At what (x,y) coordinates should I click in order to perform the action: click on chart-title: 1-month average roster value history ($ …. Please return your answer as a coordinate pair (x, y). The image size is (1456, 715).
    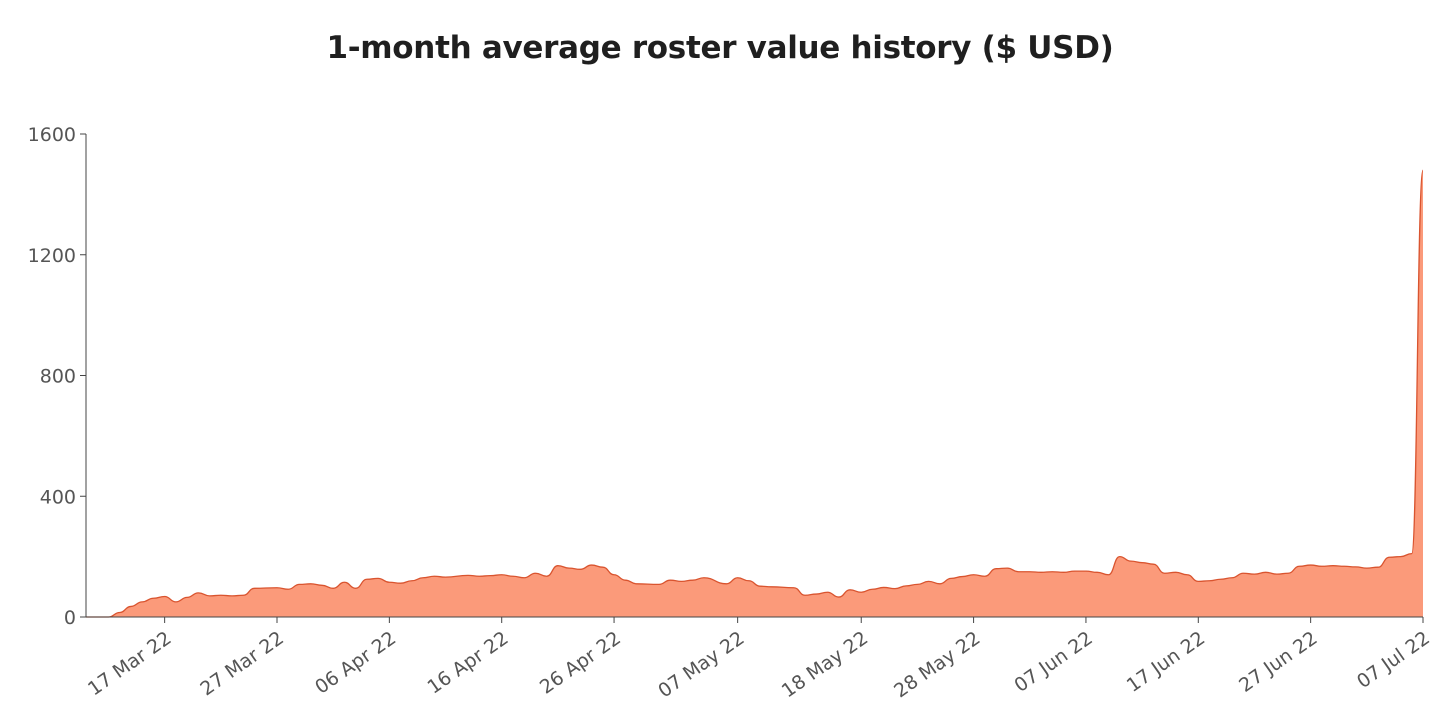
    Looking at the image, I should click on (720, 48).